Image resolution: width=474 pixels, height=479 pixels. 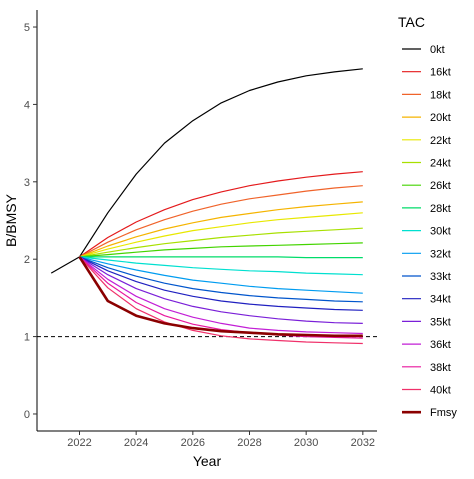 I want to click on series-line-18kt, so click(x=221, y=221).